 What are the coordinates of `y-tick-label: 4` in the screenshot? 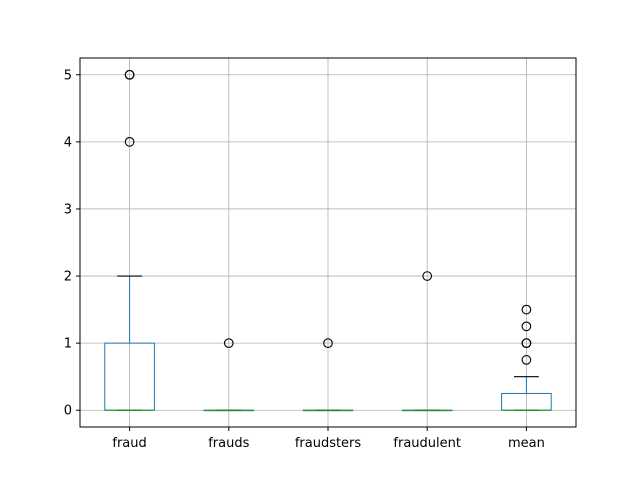 It's located at (68, 142).